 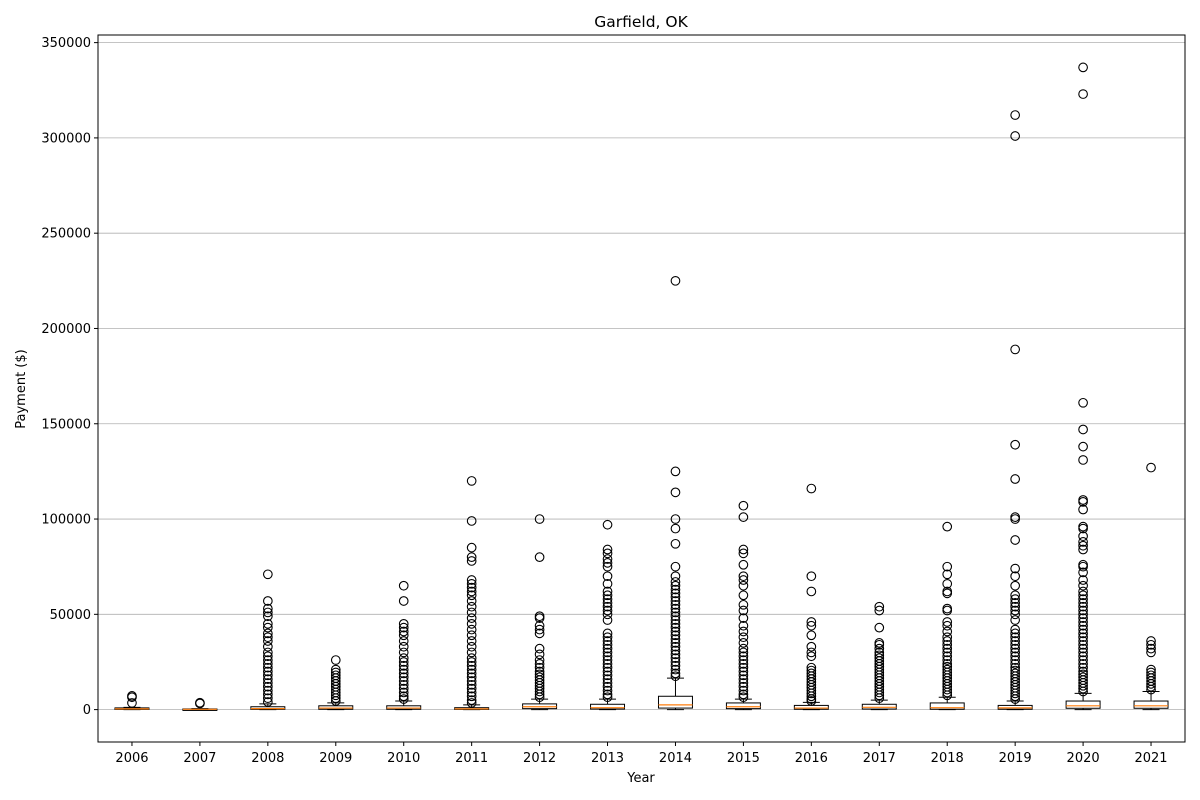 What do you see at coordinates (87, 710) in the screenshot?
I see `y-tick-label: 0` at bounding box center [87, 710].